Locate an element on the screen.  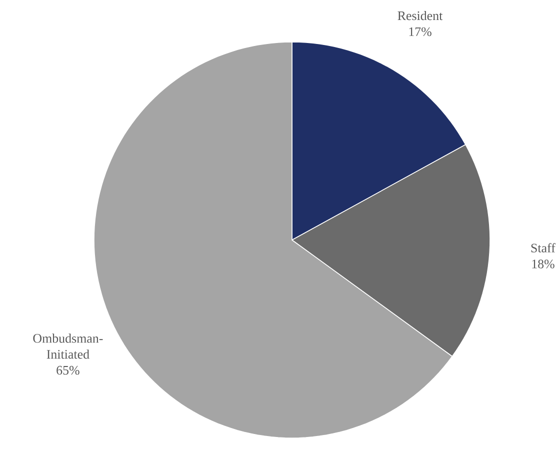
slice-label: Resident is located at coordinates (420, 15).